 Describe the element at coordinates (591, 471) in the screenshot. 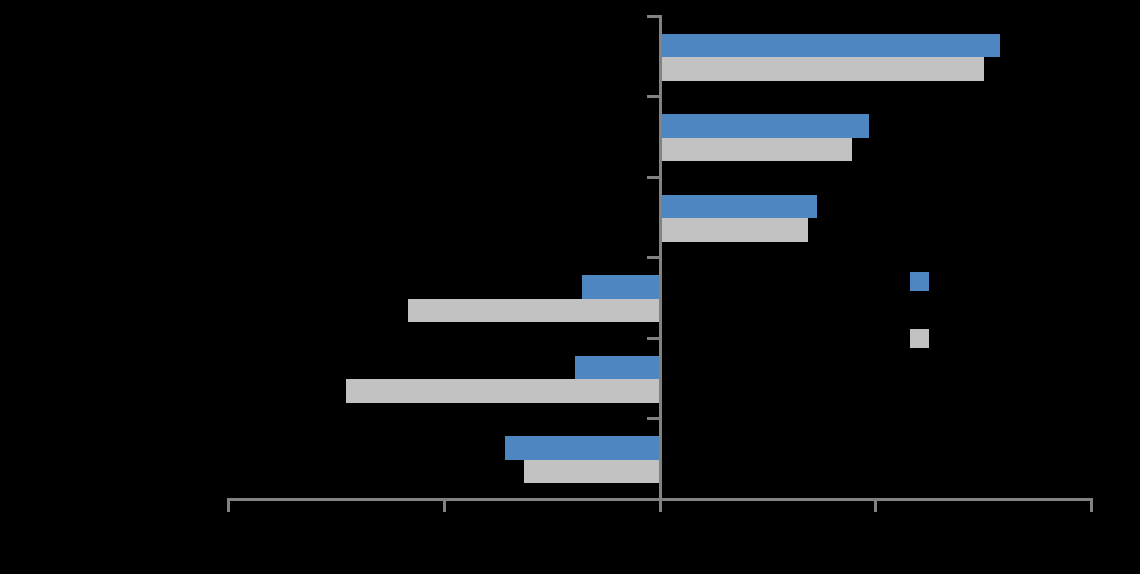

I see `bar-series-2-gray-cat6` at that location.